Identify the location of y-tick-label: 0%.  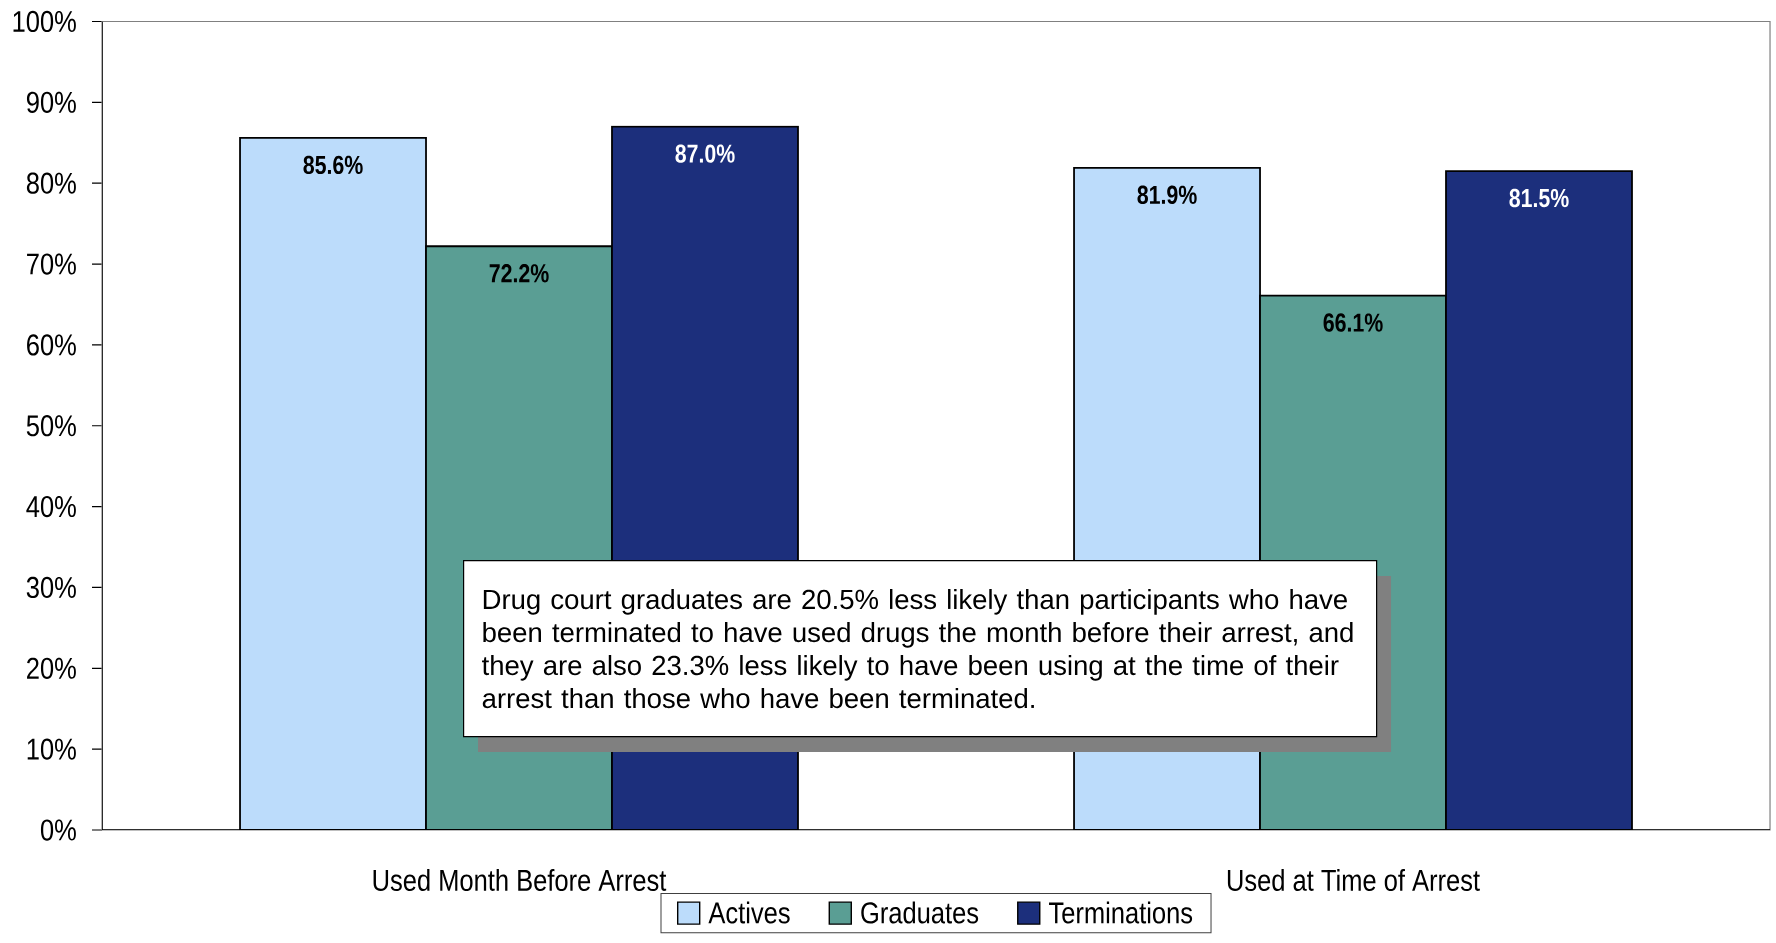
(58, 830).